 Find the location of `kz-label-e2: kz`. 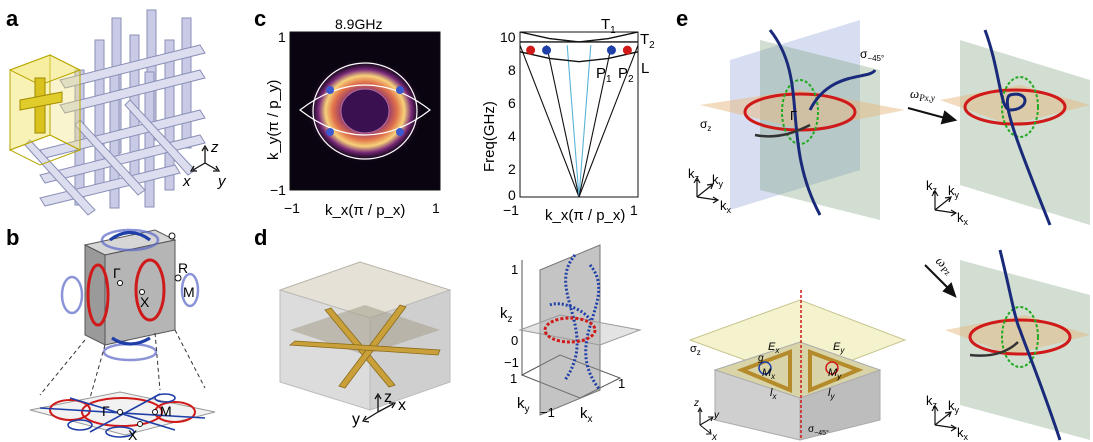

kz-label-e2: kz is located at coordinates (932, 186).